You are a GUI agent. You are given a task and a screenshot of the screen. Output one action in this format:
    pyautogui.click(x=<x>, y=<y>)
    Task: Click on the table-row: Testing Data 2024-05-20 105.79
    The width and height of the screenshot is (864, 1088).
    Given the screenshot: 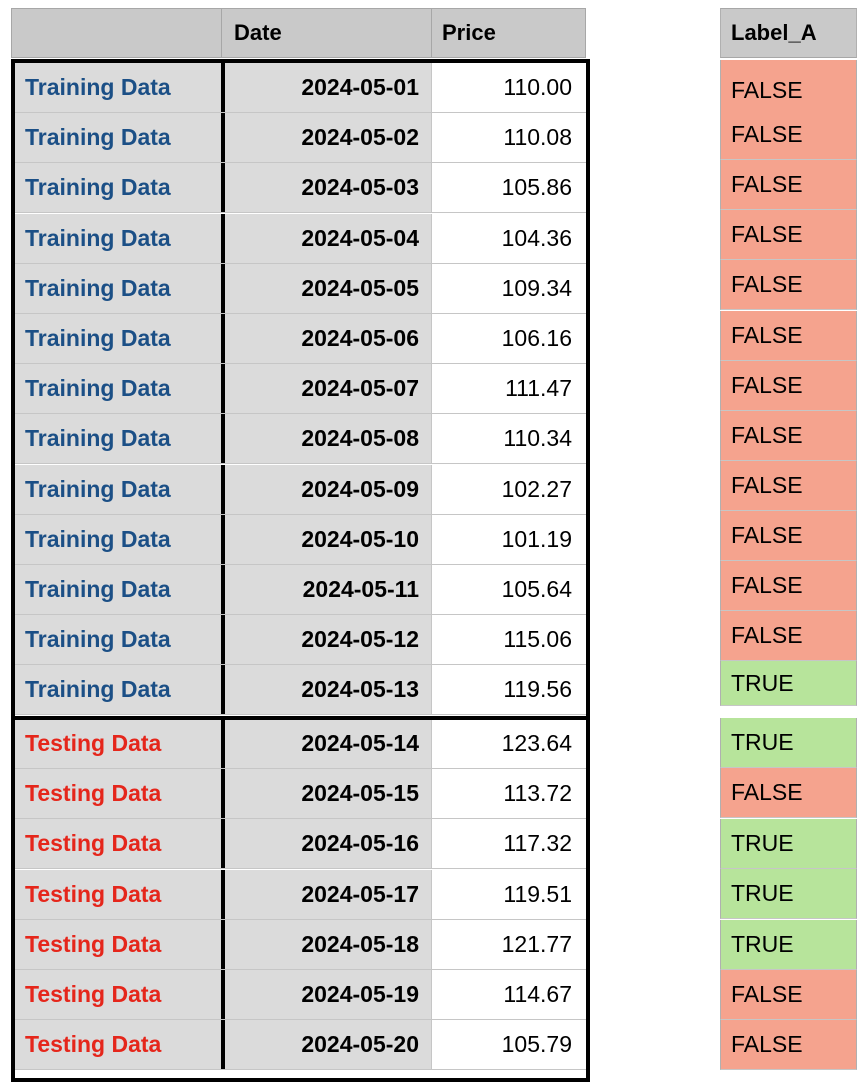 What is the action you would take?
    pyautogui.click(x=298, y=1045)
    